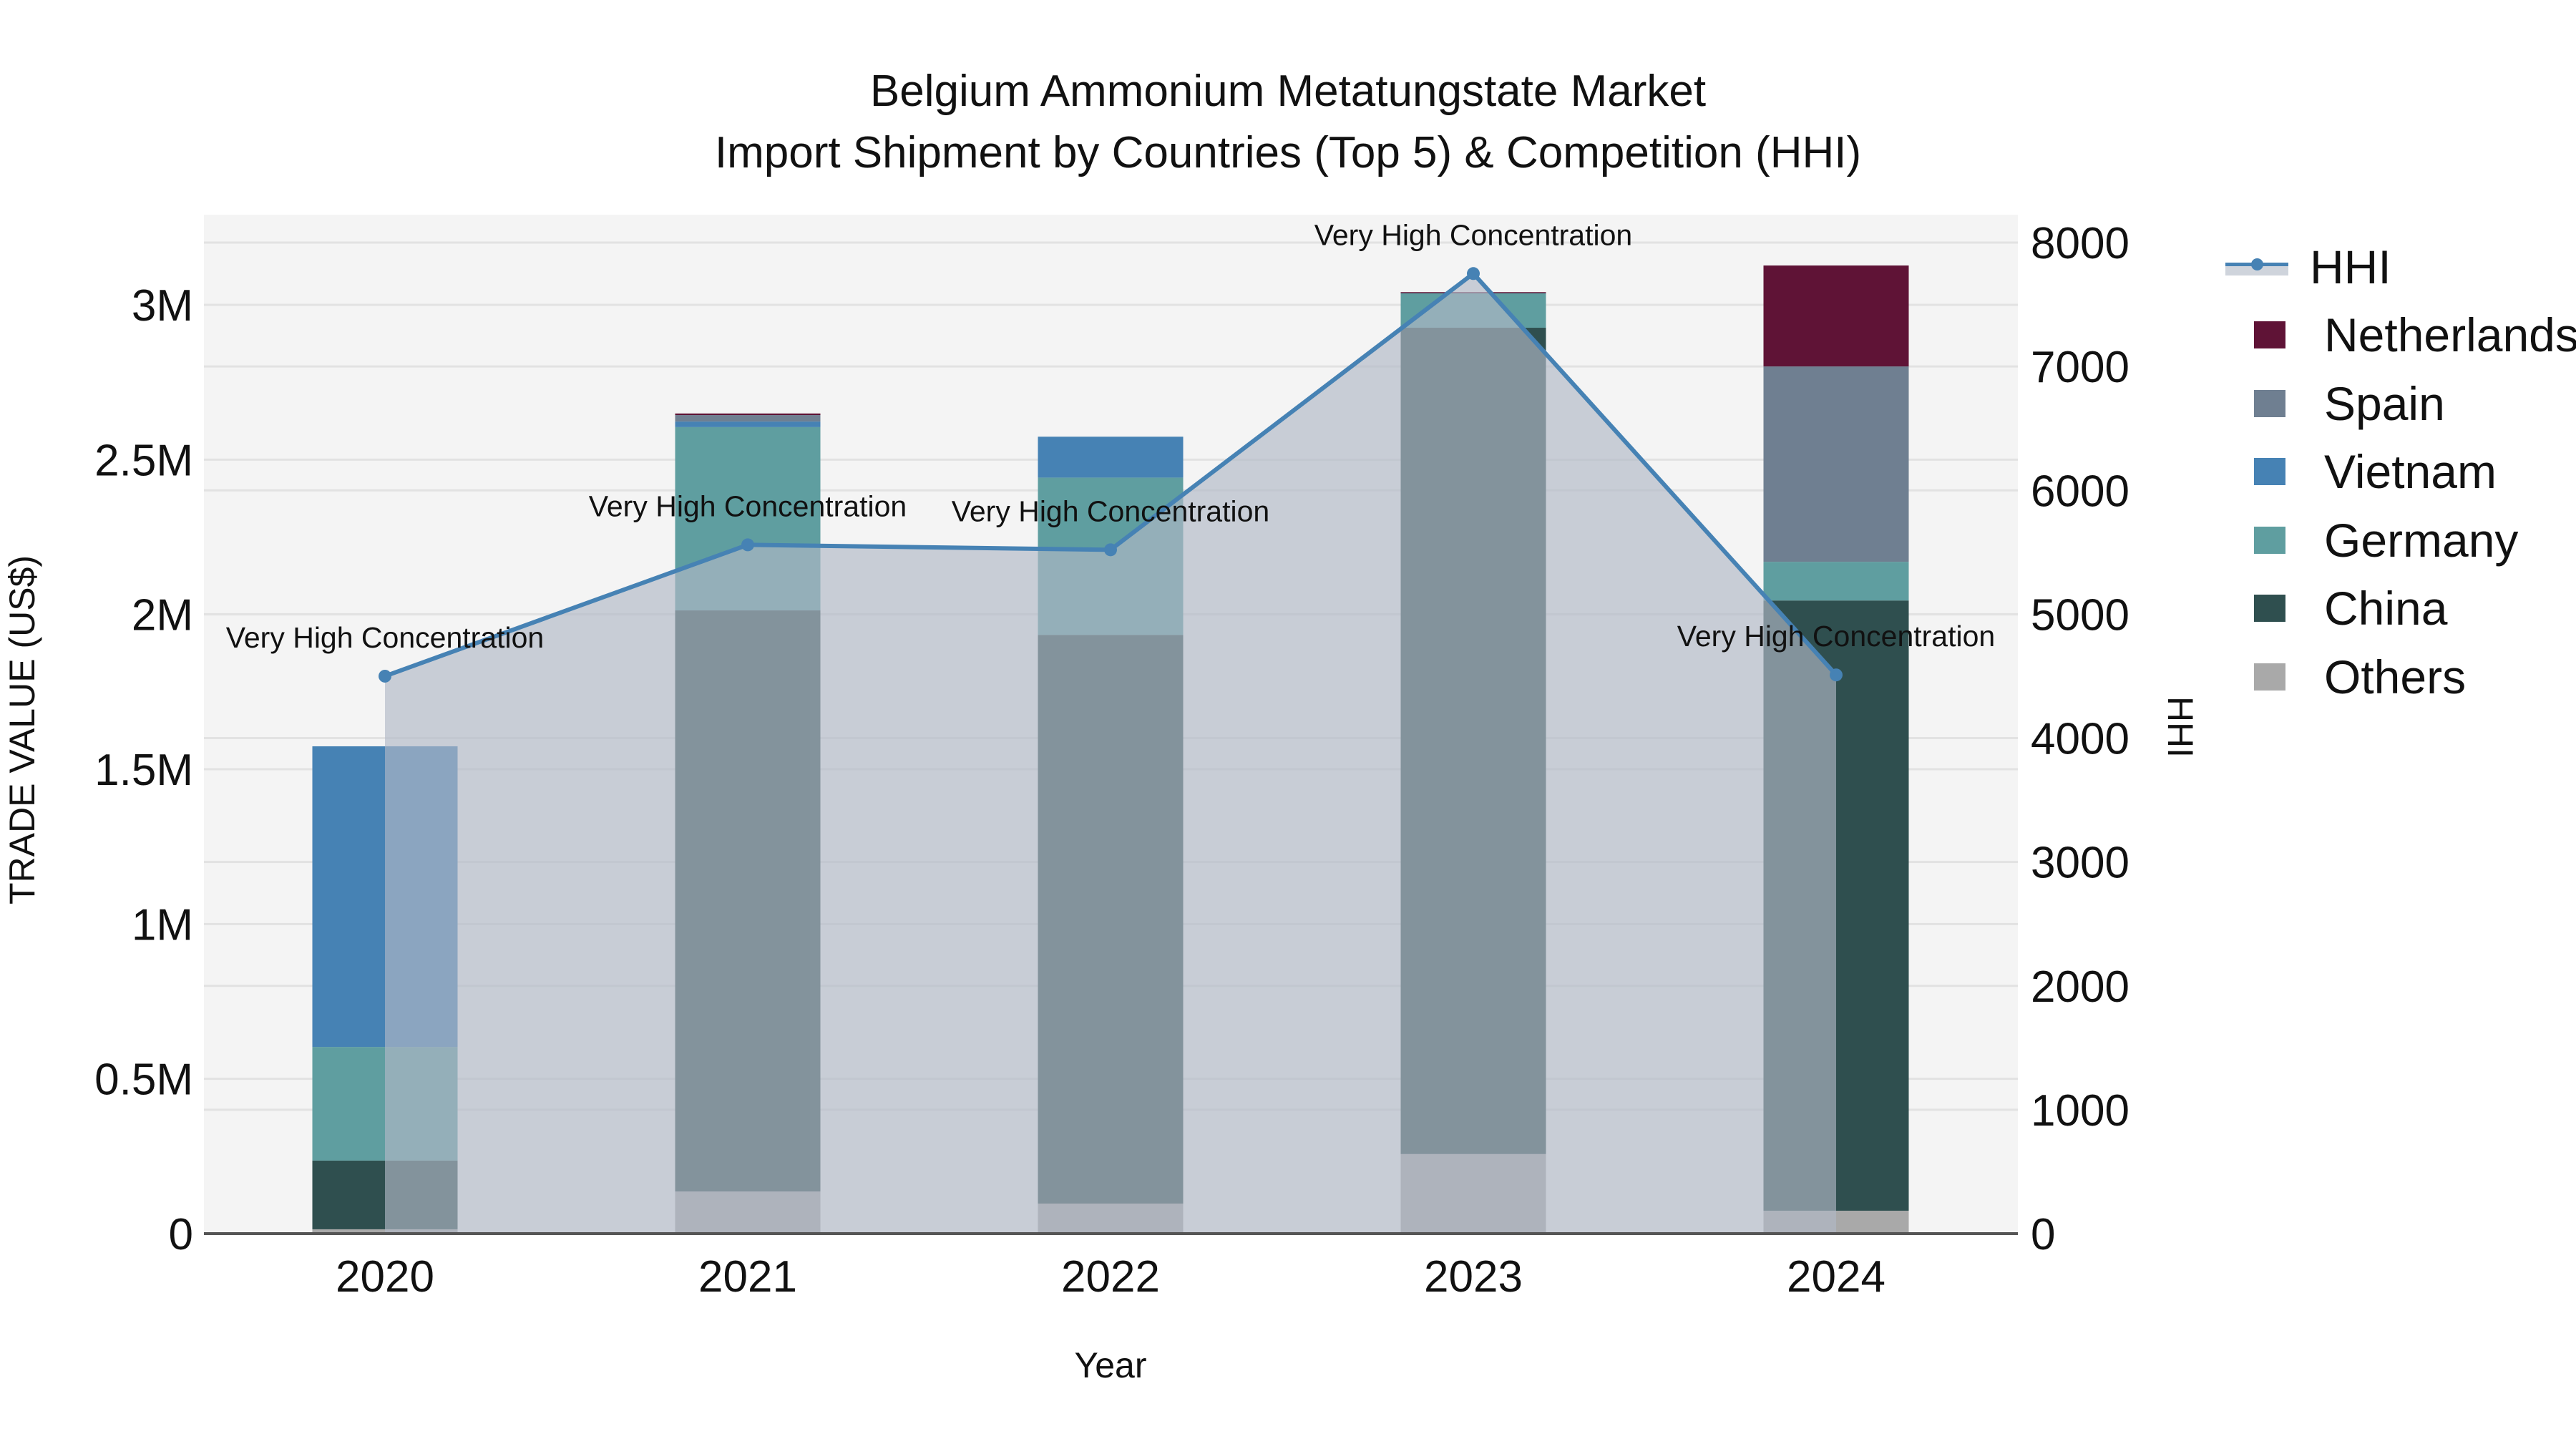 The image size is (2576, 1449). Describe the element at coordinates (2080, 987) in the screenshot. I see `y-right-tick: 2000` at that location.